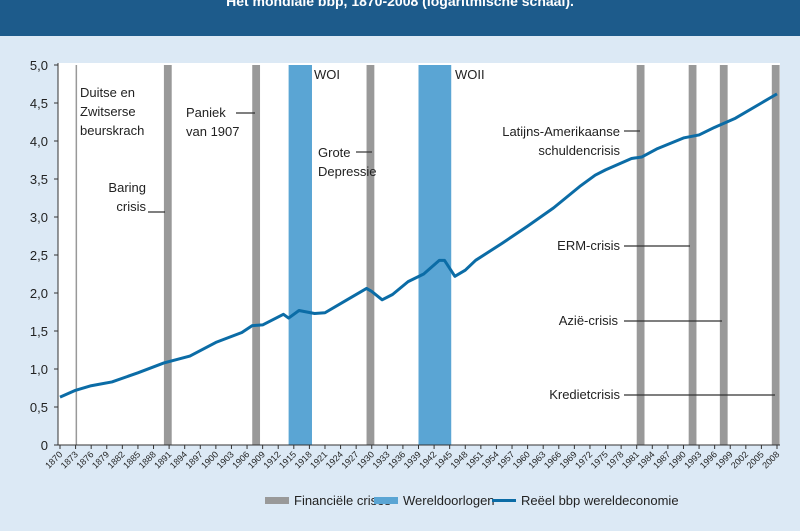 This screenshot has width=800, height=531. I want to click on annotation: beurskrach, so click(112, 130).